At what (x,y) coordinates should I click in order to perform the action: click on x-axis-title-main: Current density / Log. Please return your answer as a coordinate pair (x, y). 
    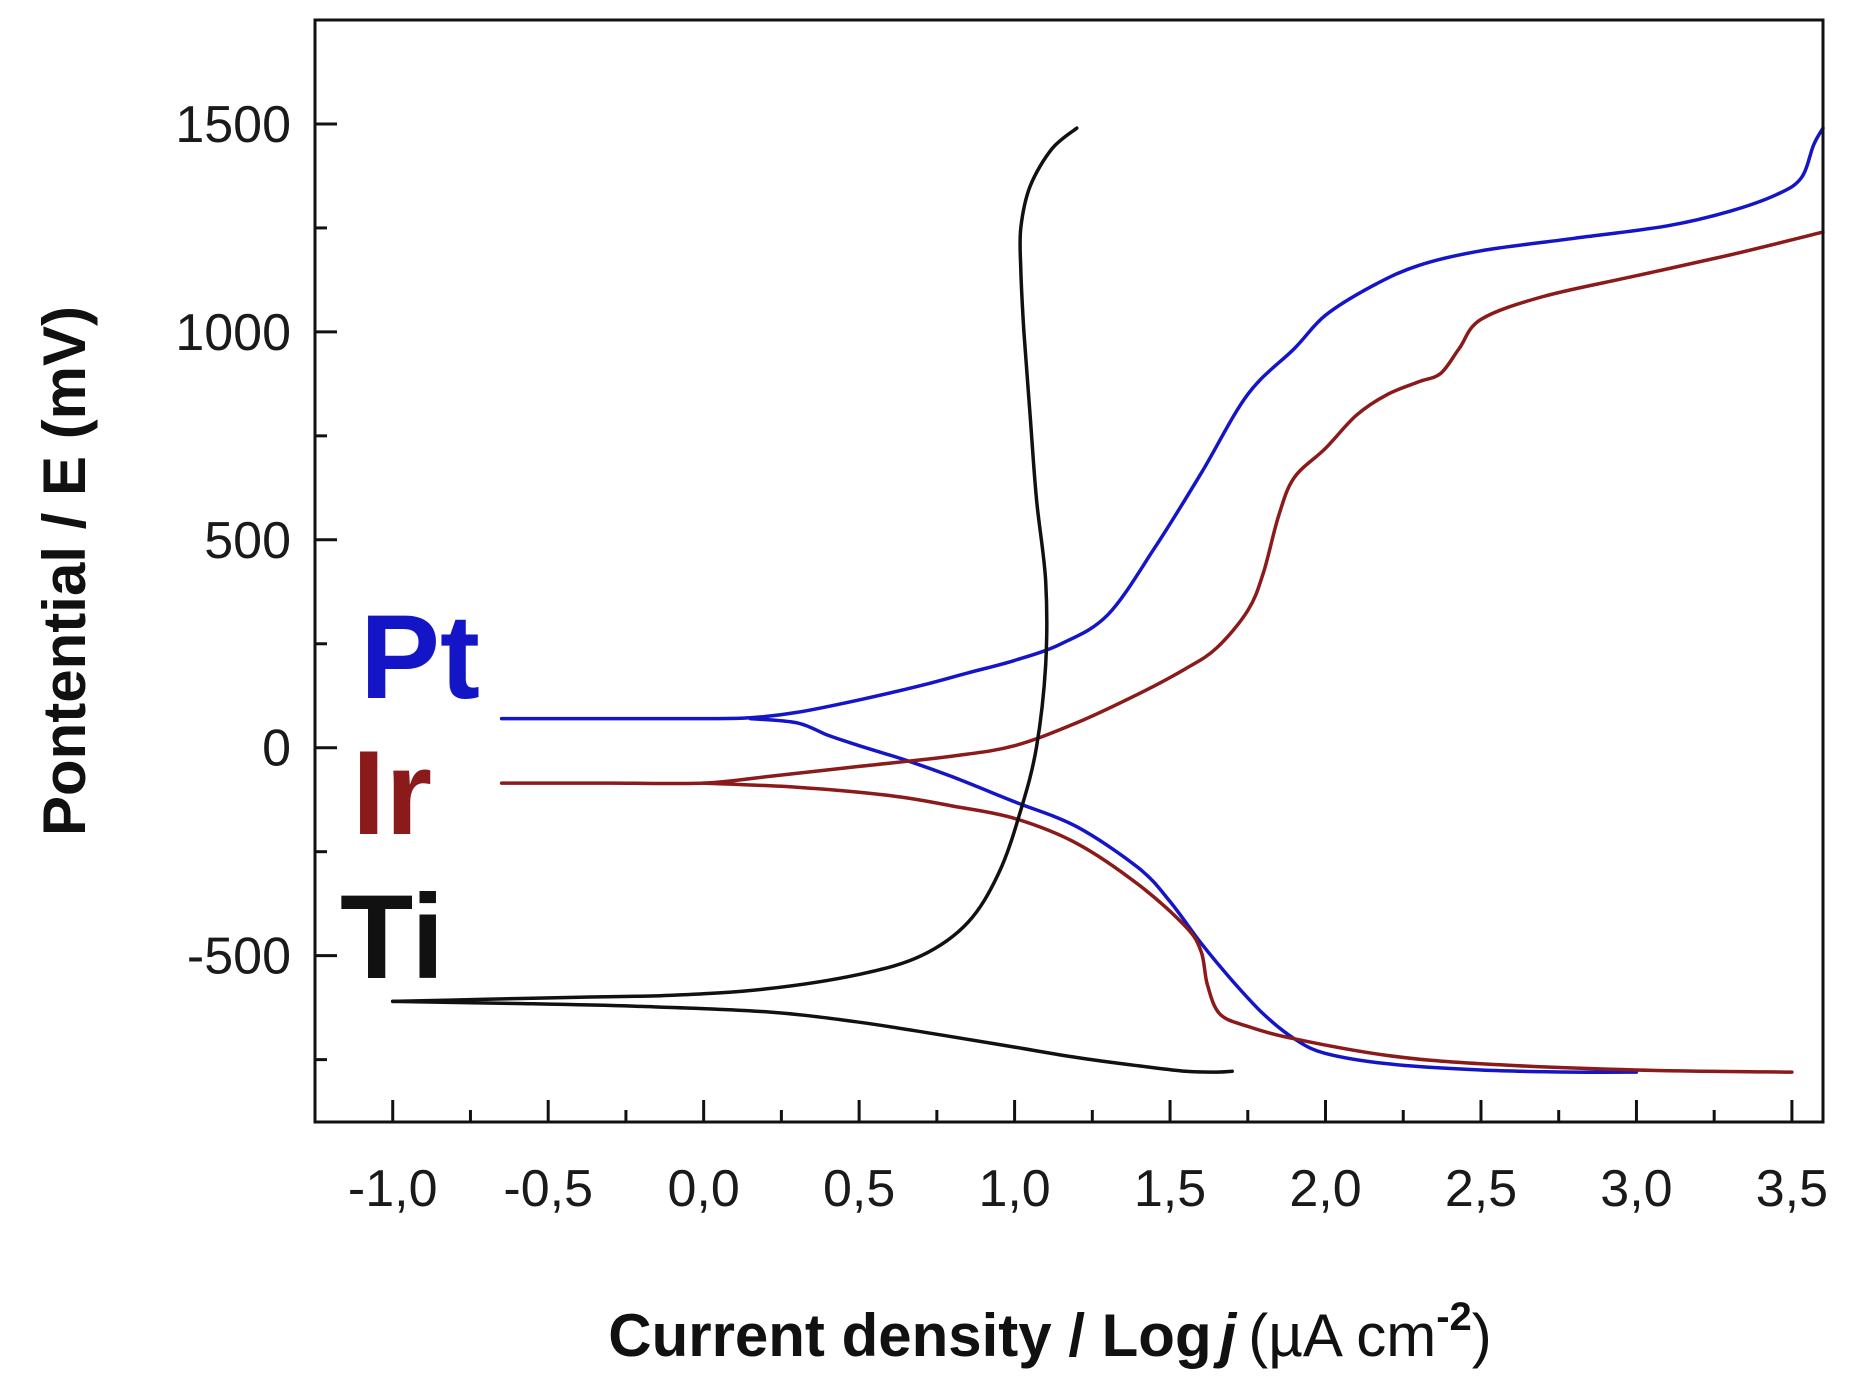
    Looking at the image, I should click on (909, 1335).